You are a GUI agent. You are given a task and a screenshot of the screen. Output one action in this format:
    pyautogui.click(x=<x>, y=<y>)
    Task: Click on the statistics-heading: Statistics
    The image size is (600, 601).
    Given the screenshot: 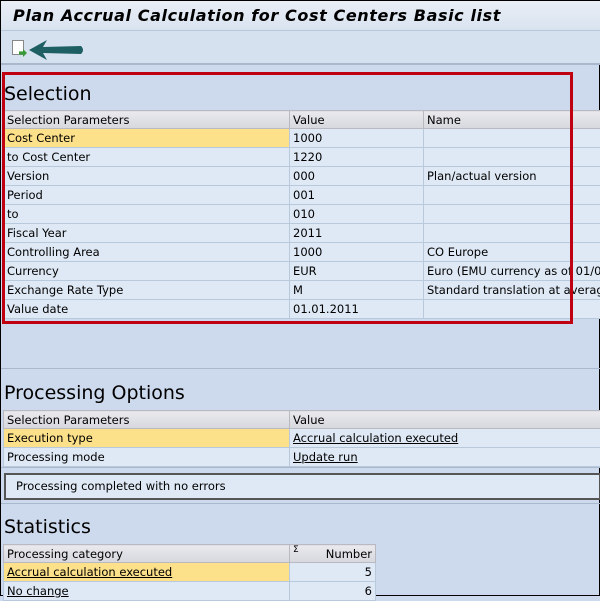 What is the action you would take?
    pyautogui.click(x=47, y=527)
    